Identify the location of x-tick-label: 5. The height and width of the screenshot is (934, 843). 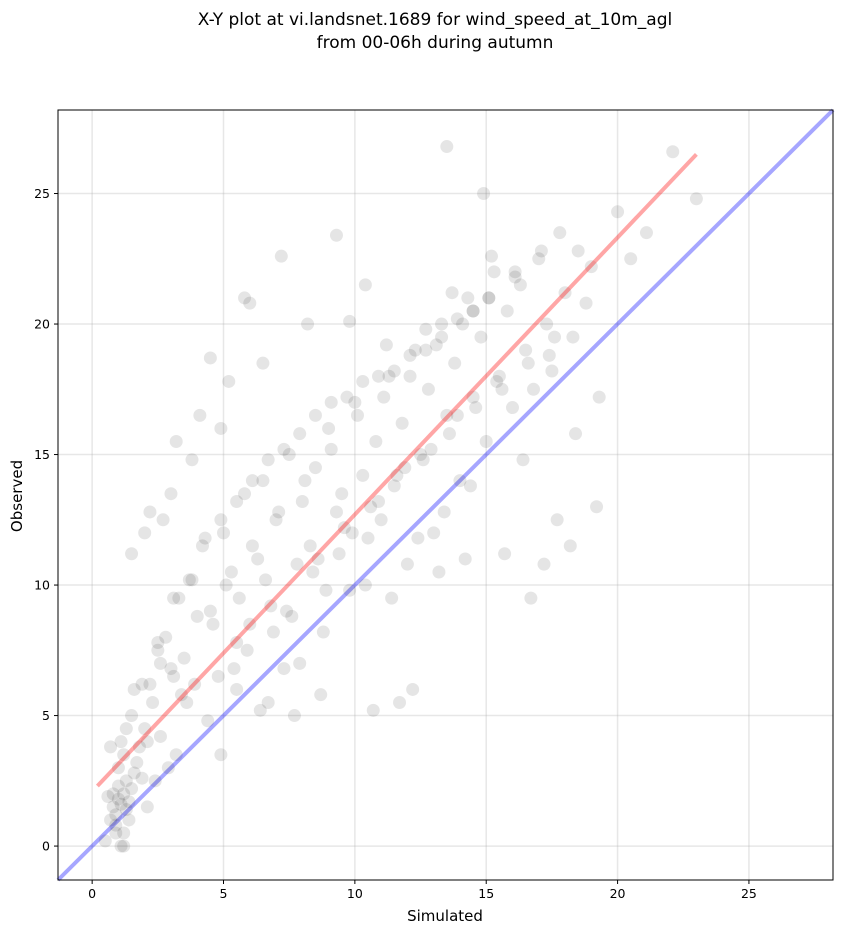
(224, 893).